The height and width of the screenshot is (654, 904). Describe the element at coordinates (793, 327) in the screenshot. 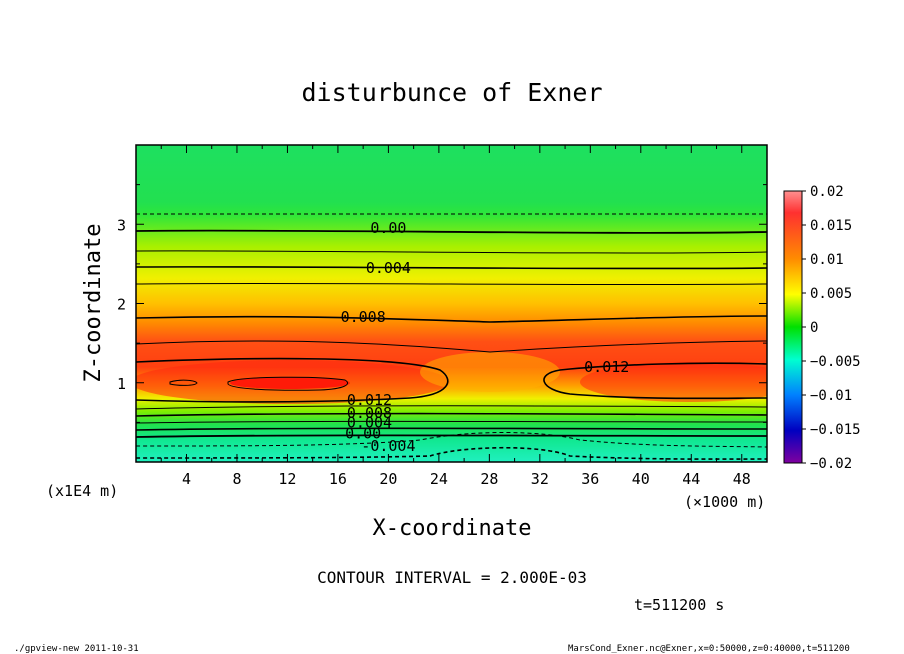

I see `colorbar` at that location.